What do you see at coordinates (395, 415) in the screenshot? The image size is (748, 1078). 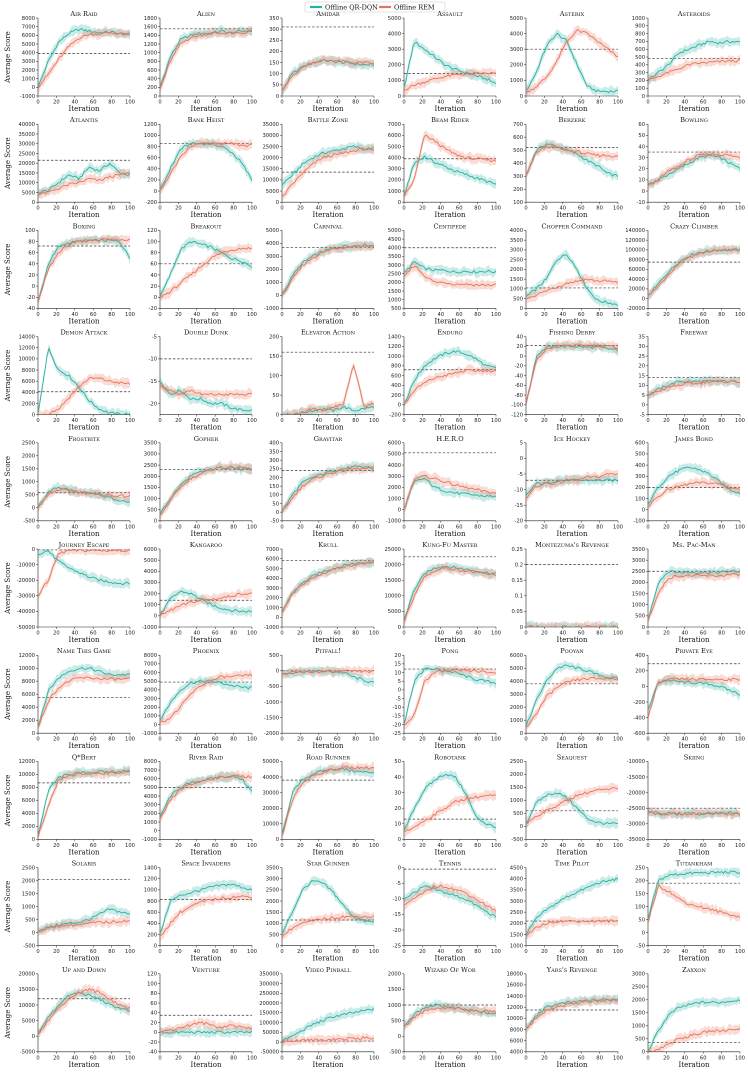 I see `y-tick-label: -200` at bounding box center [395, 415].